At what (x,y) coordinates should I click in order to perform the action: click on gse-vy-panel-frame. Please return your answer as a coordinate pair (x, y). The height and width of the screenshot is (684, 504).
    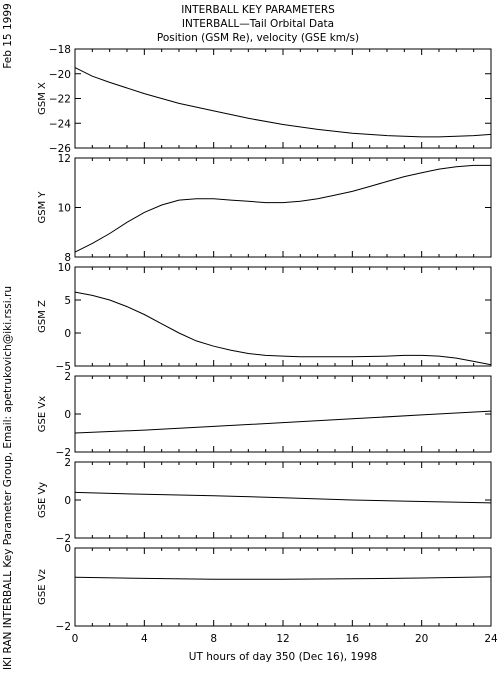
    Looking at the image, I should click on (283, 500).